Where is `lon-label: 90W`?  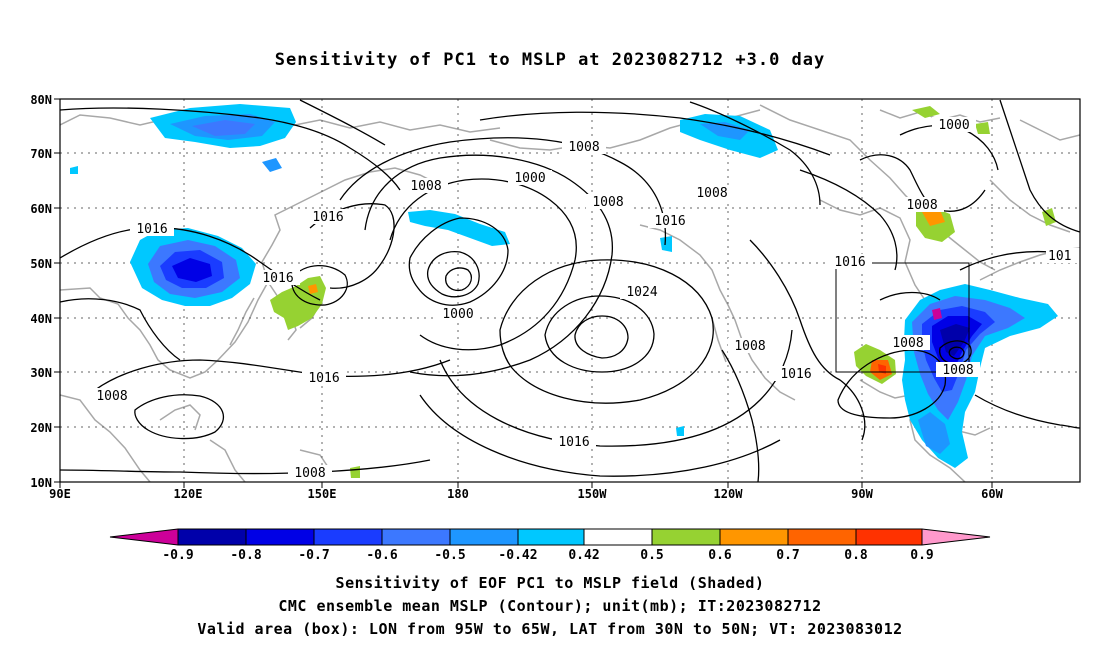
lon-label: 90W is located at coordinates (862, 494).